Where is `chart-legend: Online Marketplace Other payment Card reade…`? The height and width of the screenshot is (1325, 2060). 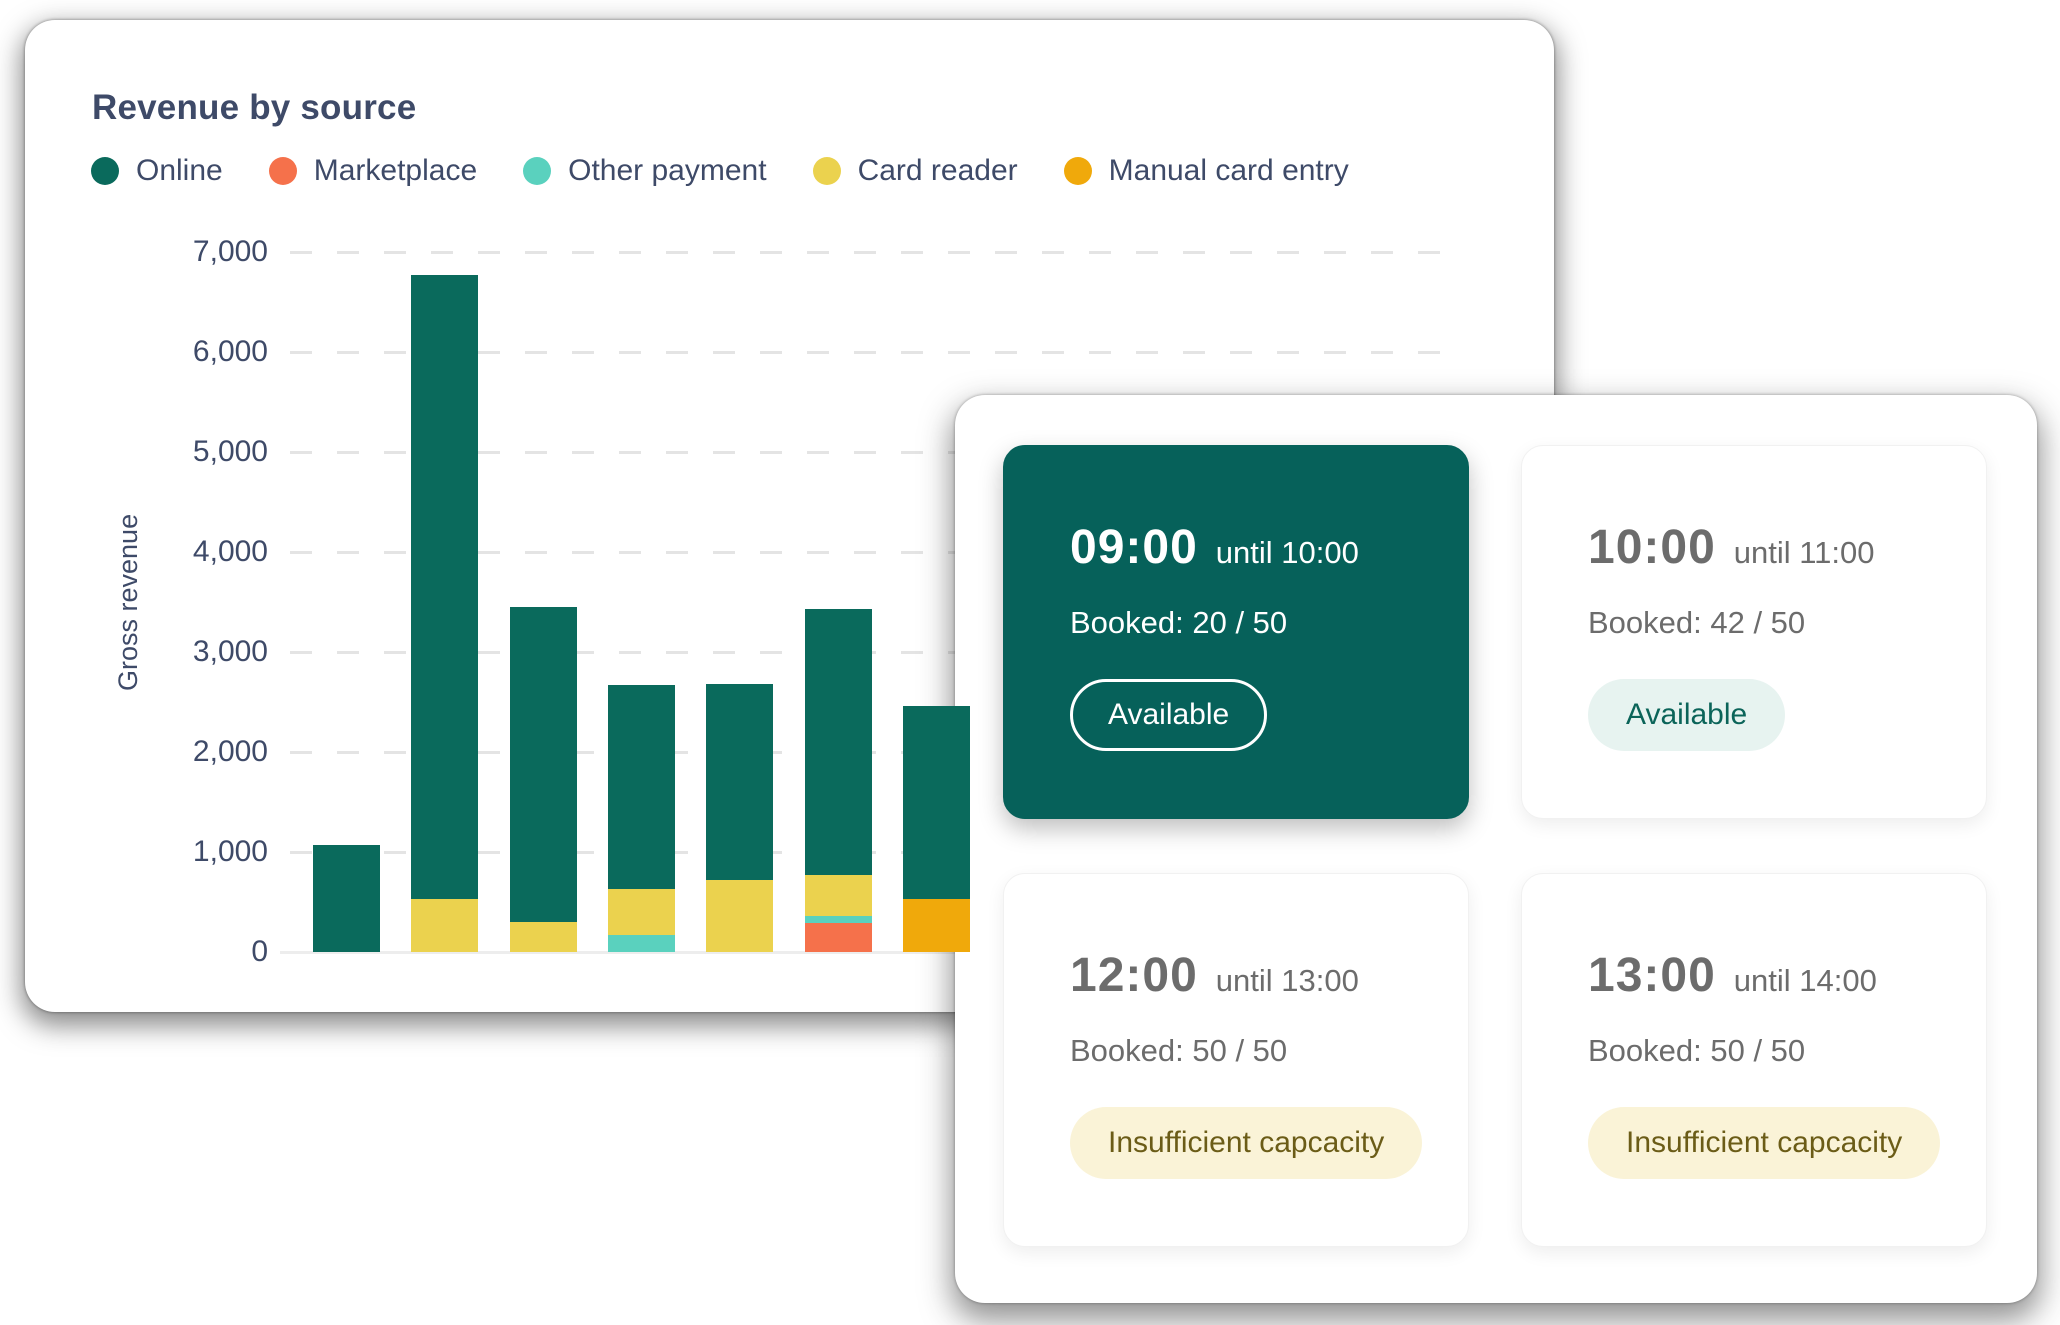 chart-legend: Online Marketplace Other payment Card reade… is located at coordinates (720, 171).